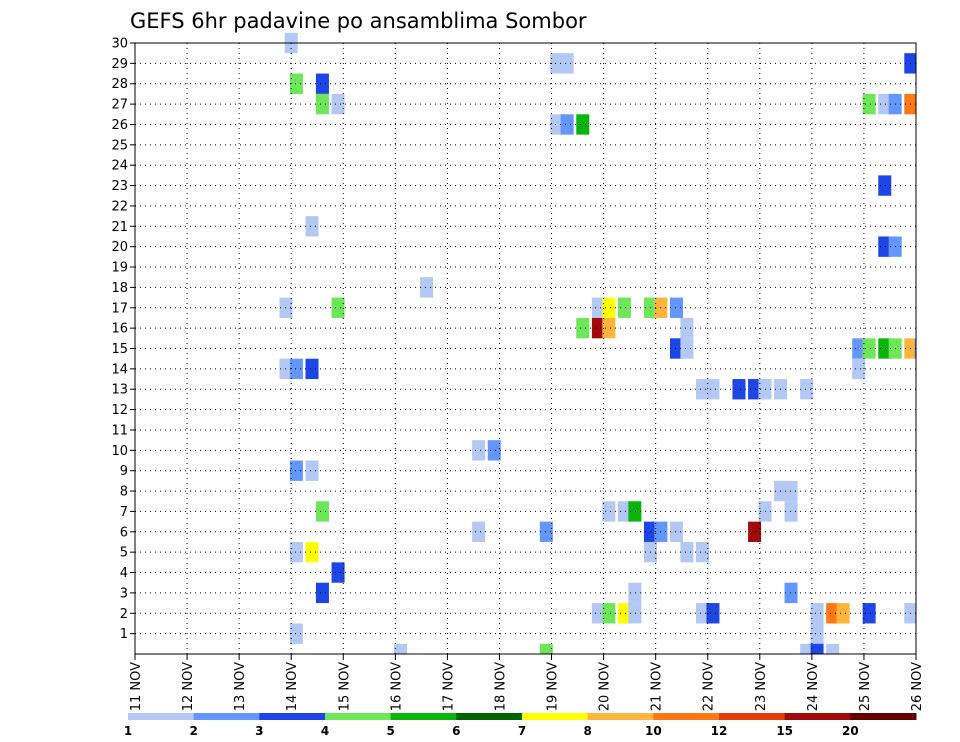  What do you see at coordinates (124, 553) in the screenshot?
I see `y-tick-label: 5` at bounding box center [124, 553].